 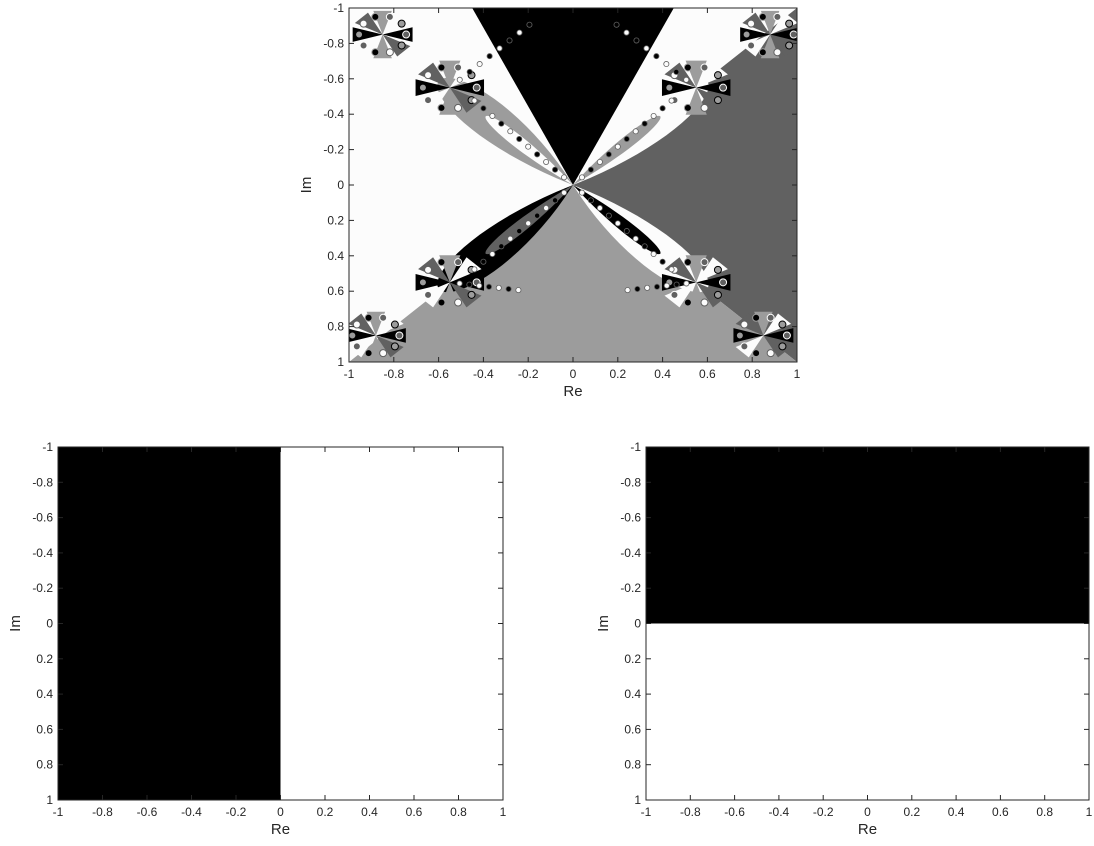 What do you see at coordinates (42, 553) in the screenshot?
I see `y-tick-label: -0.4` at bounding box center [42, 553].